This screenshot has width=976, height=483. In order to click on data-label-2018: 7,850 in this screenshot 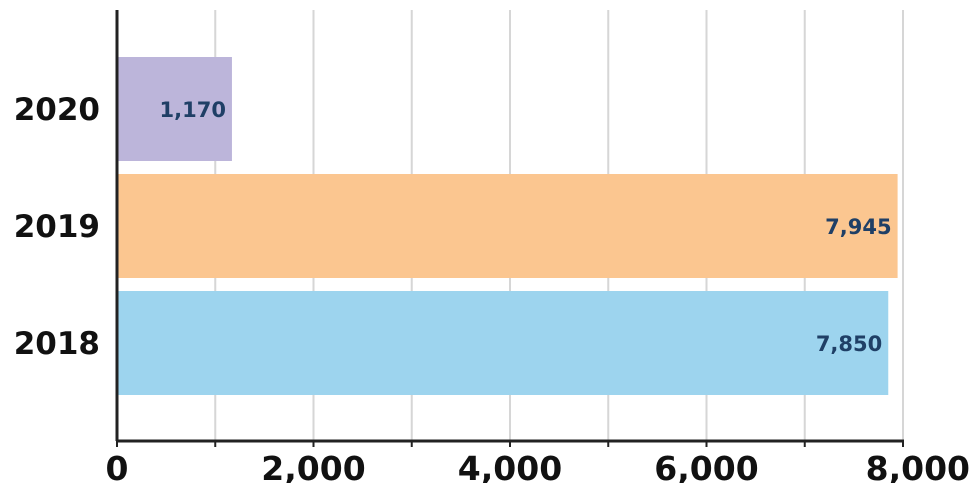, I will do `click(849, 344)`.